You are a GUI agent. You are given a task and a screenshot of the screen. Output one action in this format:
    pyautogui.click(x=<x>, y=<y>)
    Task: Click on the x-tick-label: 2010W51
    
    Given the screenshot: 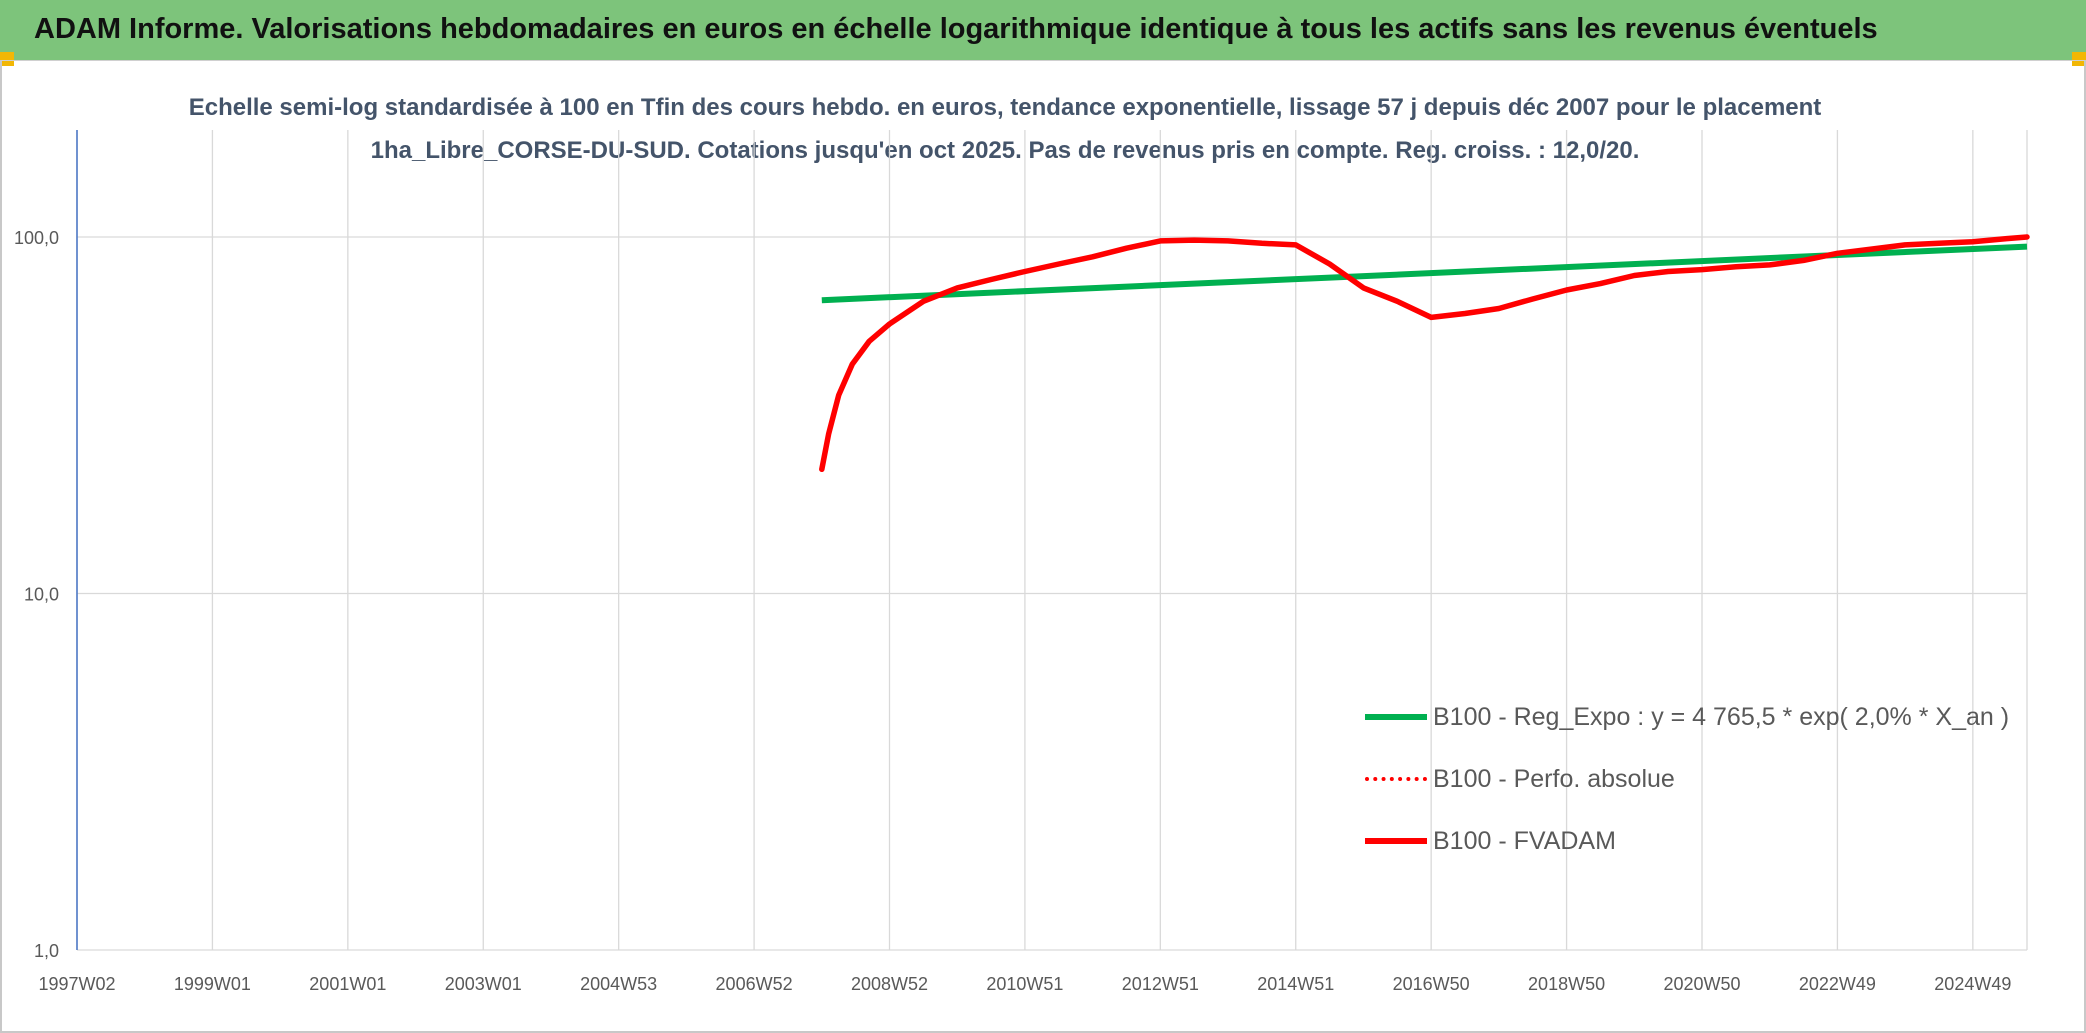 What is the action you would take?
    pyautogui.click(x=1024, y=984)
    